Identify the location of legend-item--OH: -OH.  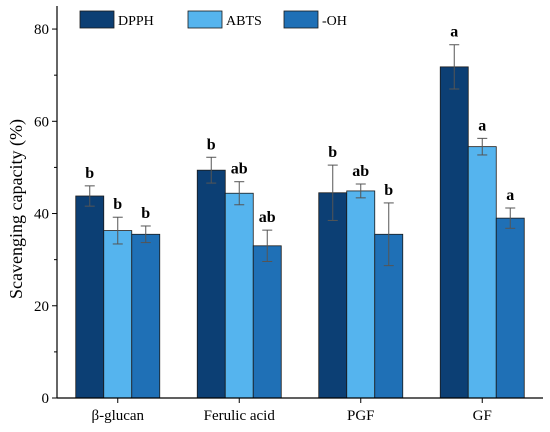
(315, 19).